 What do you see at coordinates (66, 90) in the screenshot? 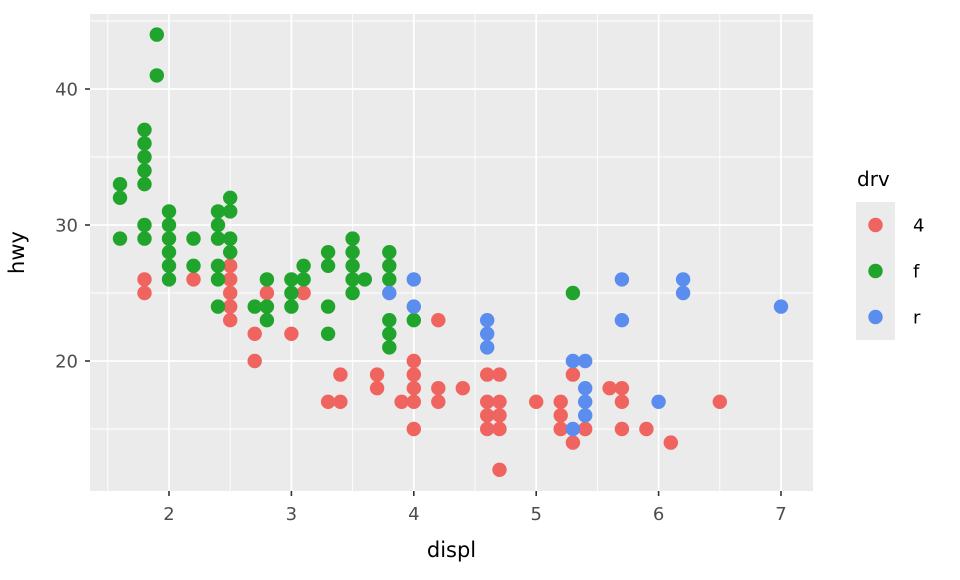
I see `y-tick-label: 40` at bounding box center [66, 90].